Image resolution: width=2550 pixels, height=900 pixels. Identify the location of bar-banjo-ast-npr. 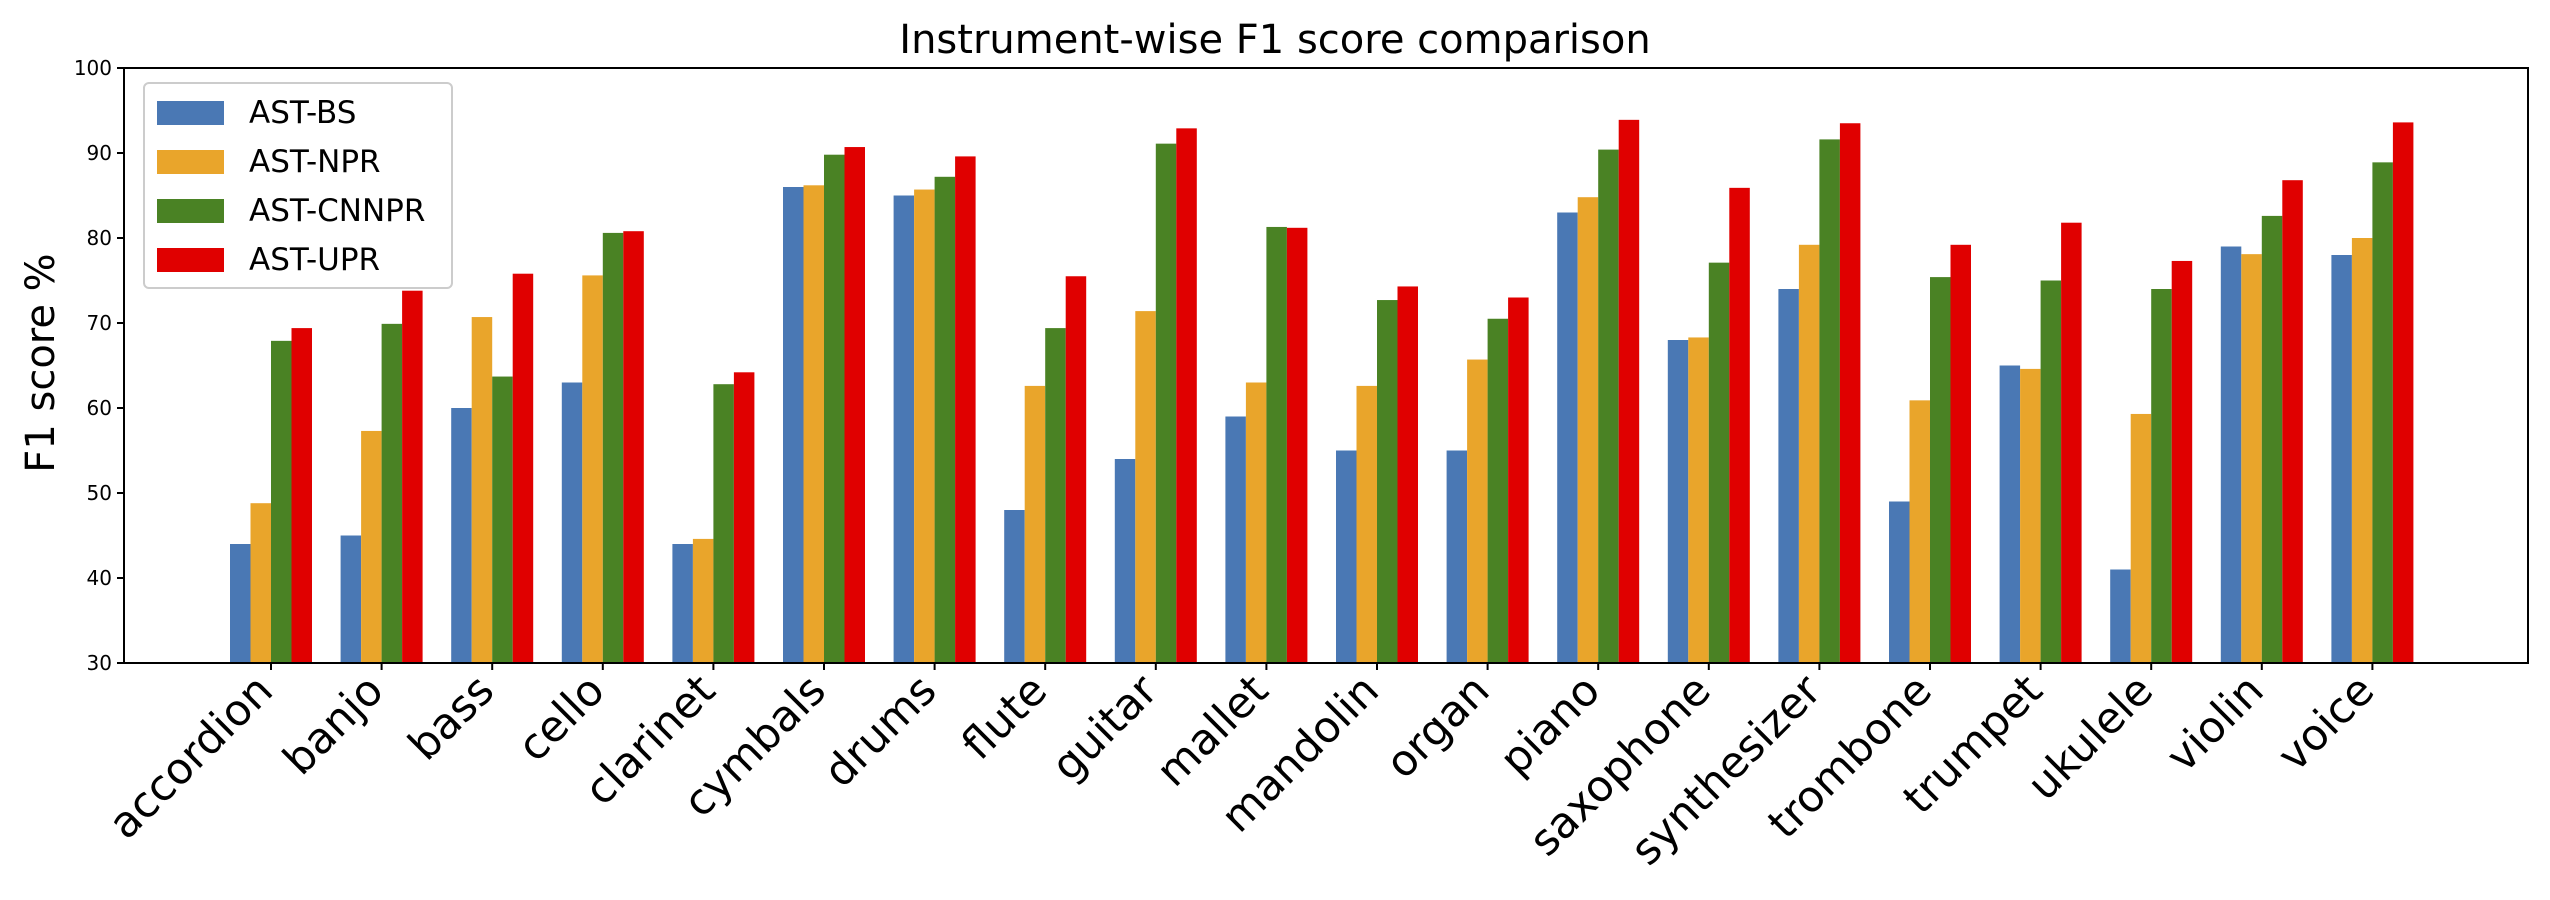
(371, 546).